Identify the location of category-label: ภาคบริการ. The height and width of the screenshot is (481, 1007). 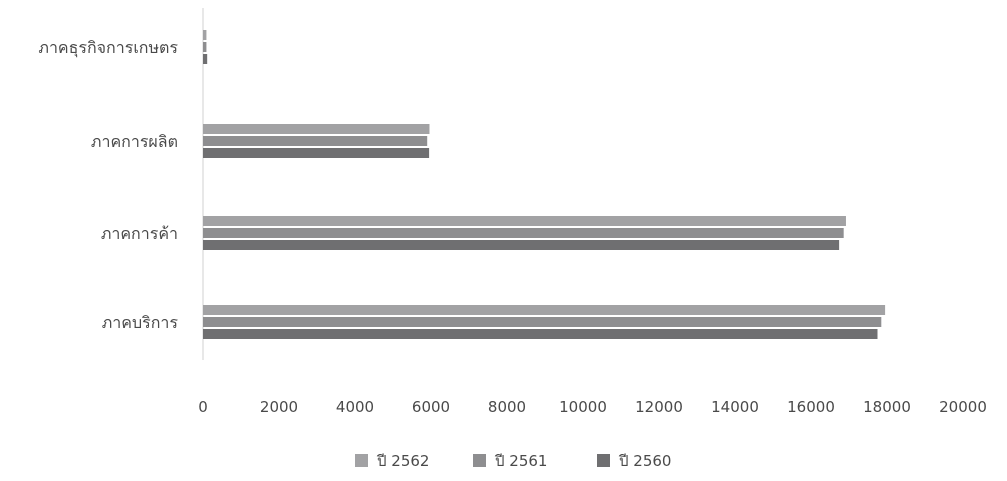
(140, 322).